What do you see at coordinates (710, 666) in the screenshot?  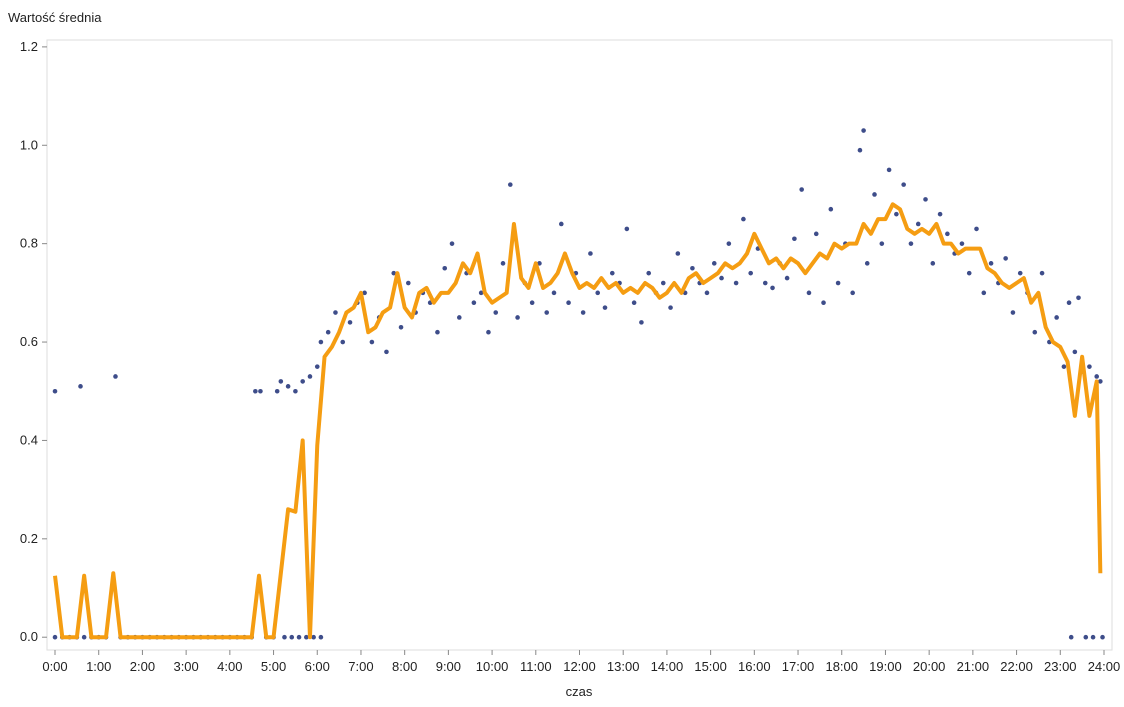 I see `x-tick-label: 15:00` at bounding box center [710, 666].